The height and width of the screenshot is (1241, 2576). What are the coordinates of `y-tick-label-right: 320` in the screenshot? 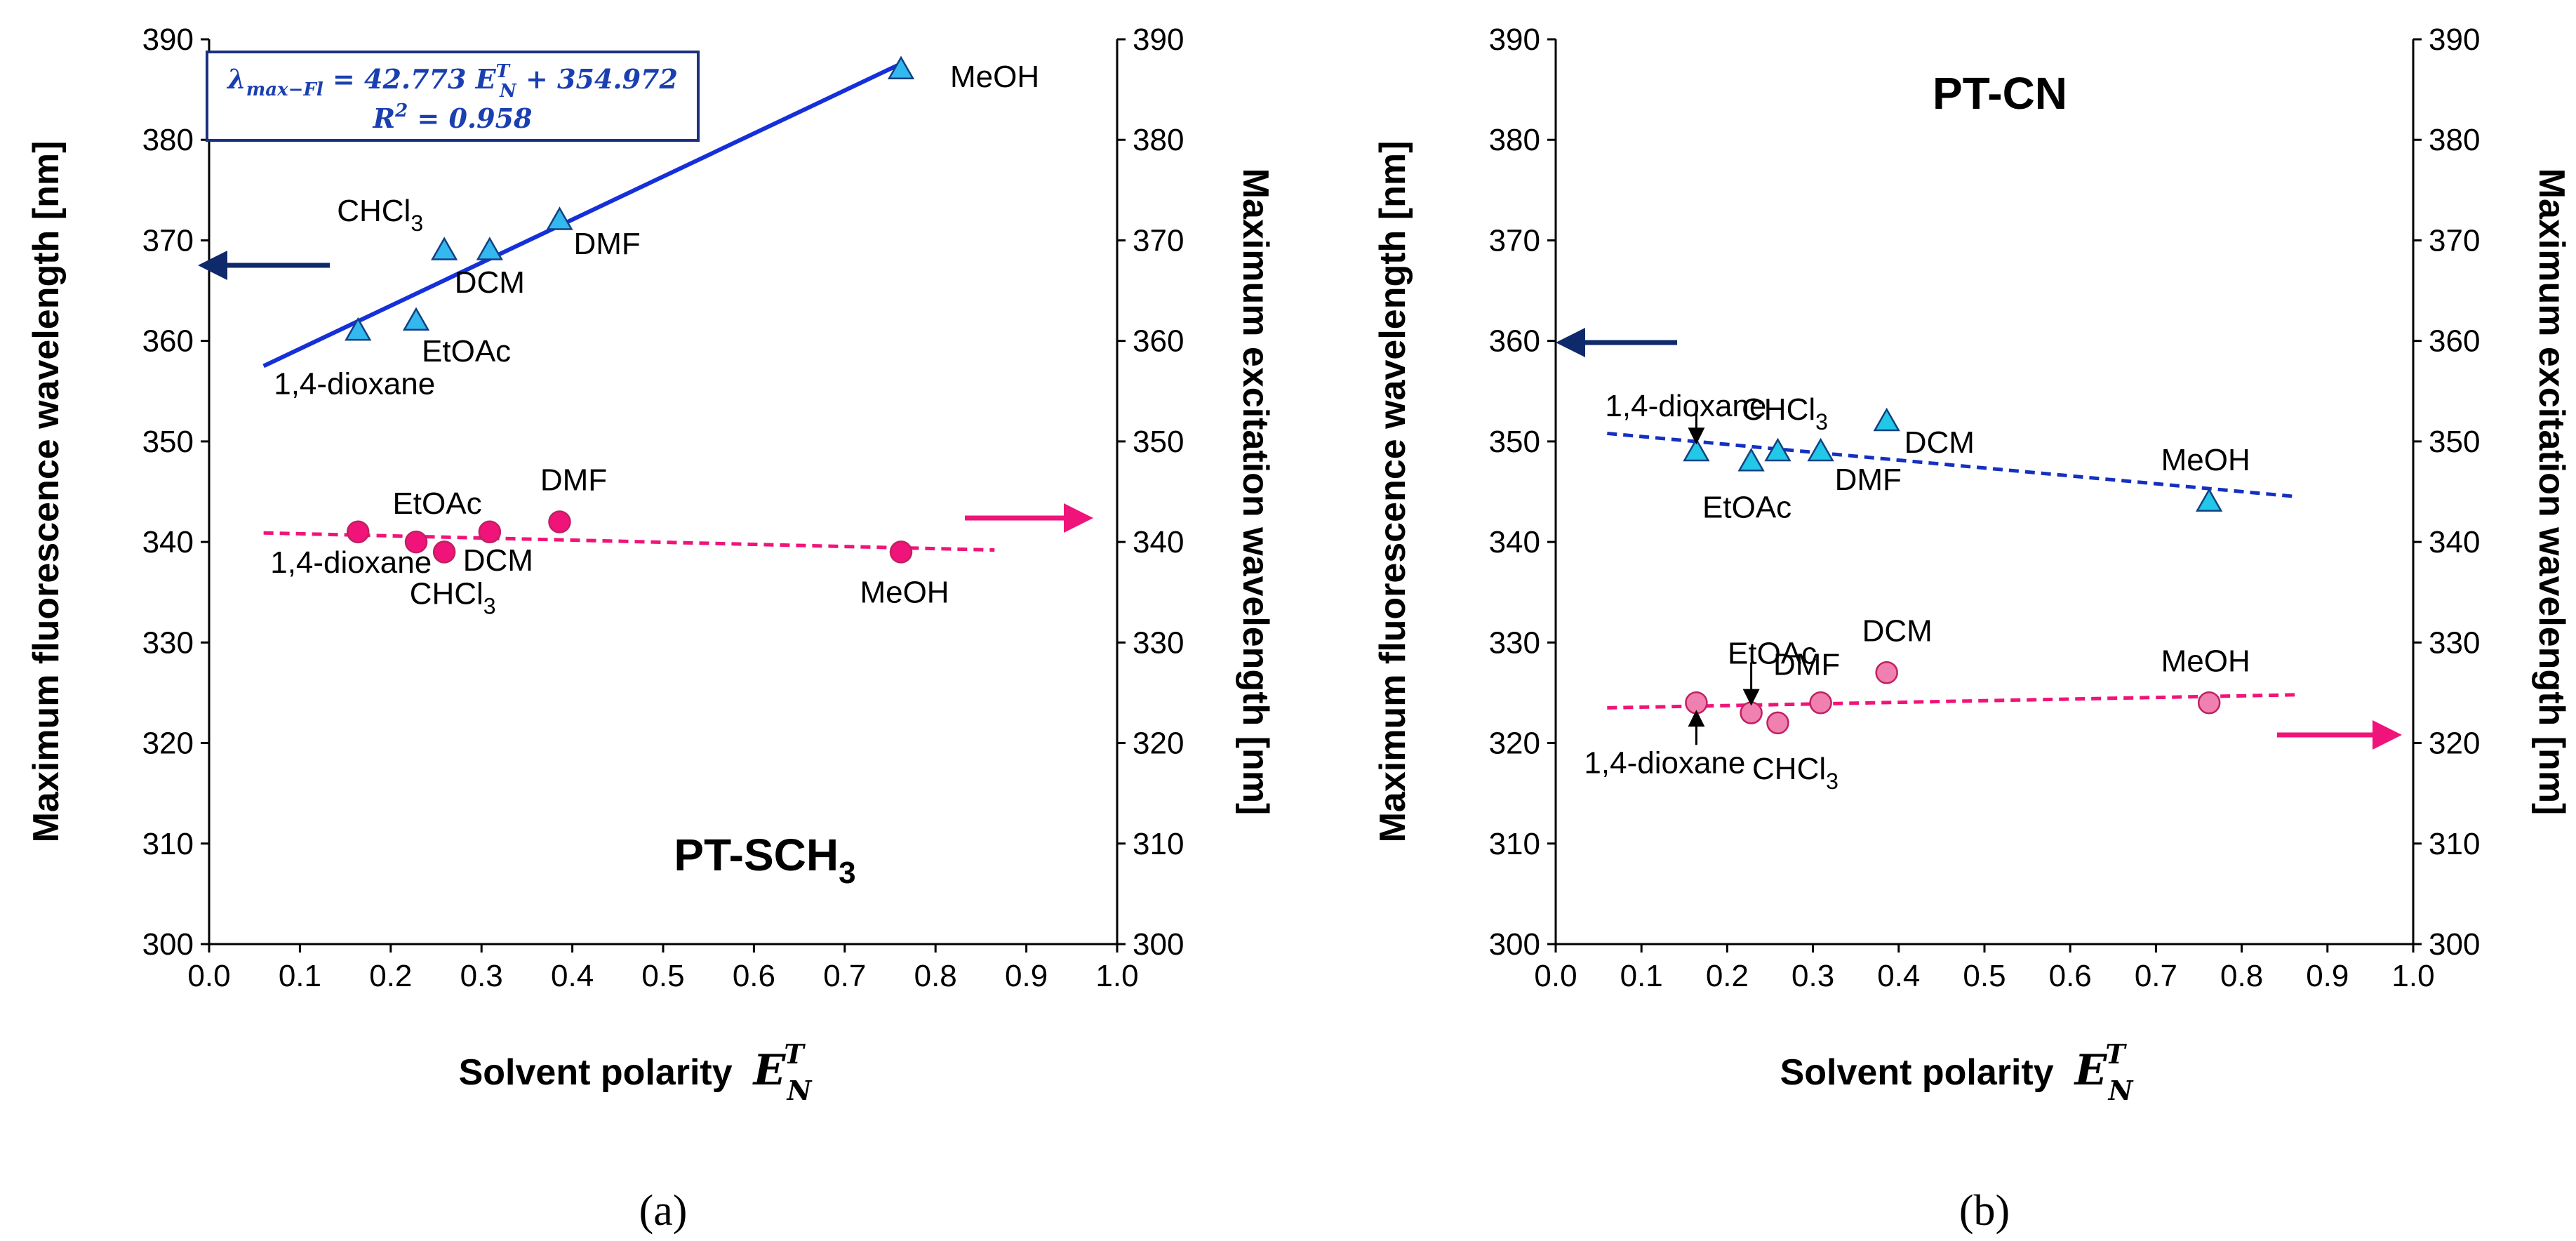 It's located at (1159, 743).